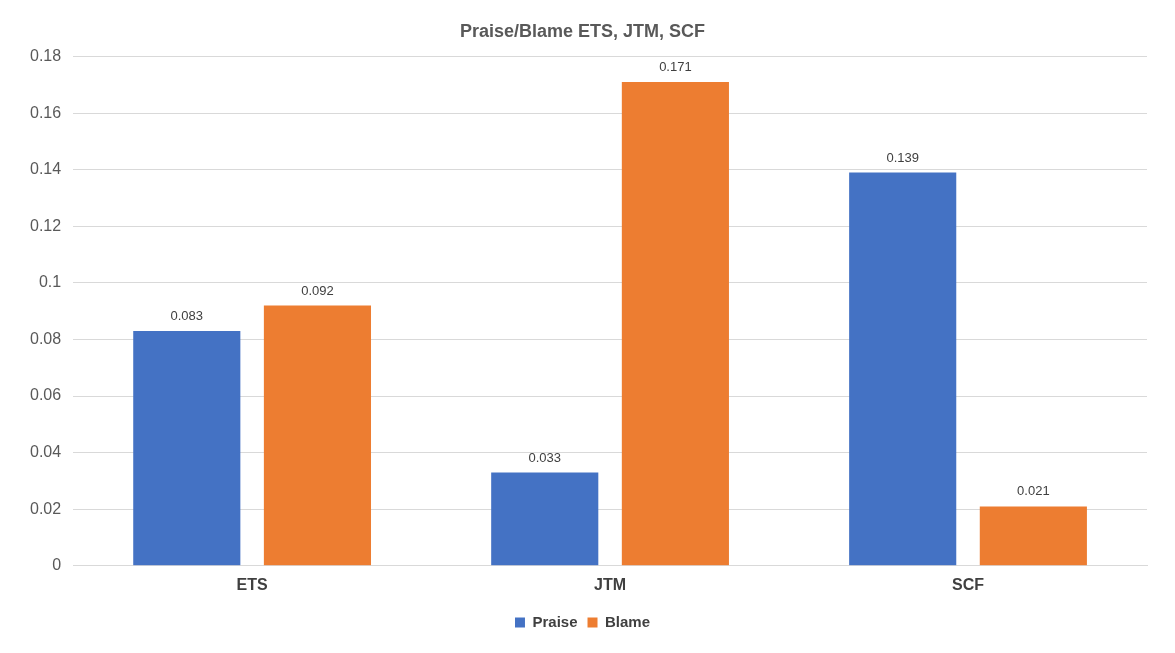 The width and height of the screenshot is (1175, 653). Describe the element at coordinates (1033, 491) in the screenshot. I see `data-label: 0.021` at that location.